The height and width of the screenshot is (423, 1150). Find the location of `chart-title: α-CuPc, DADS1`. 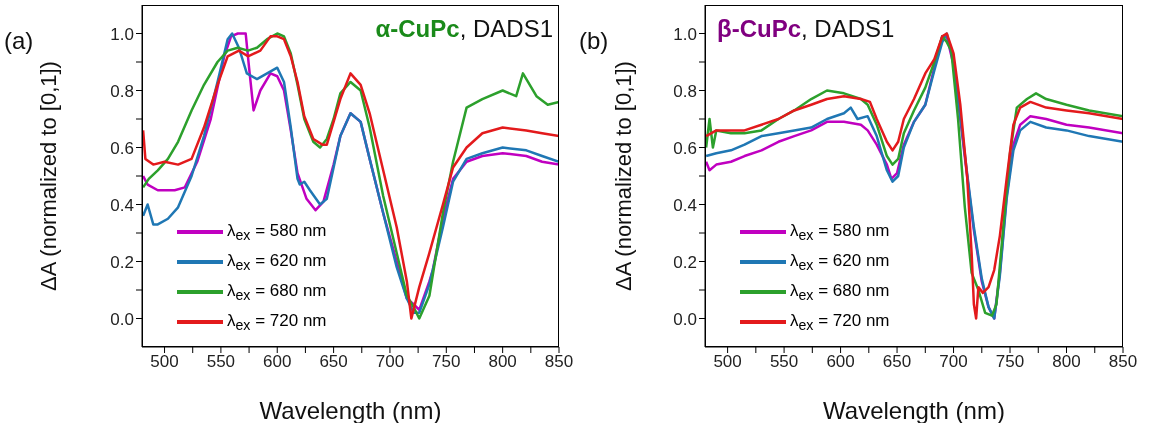

chart-title: α-CuPc, DADS1 is located at coordinates (464, 28).